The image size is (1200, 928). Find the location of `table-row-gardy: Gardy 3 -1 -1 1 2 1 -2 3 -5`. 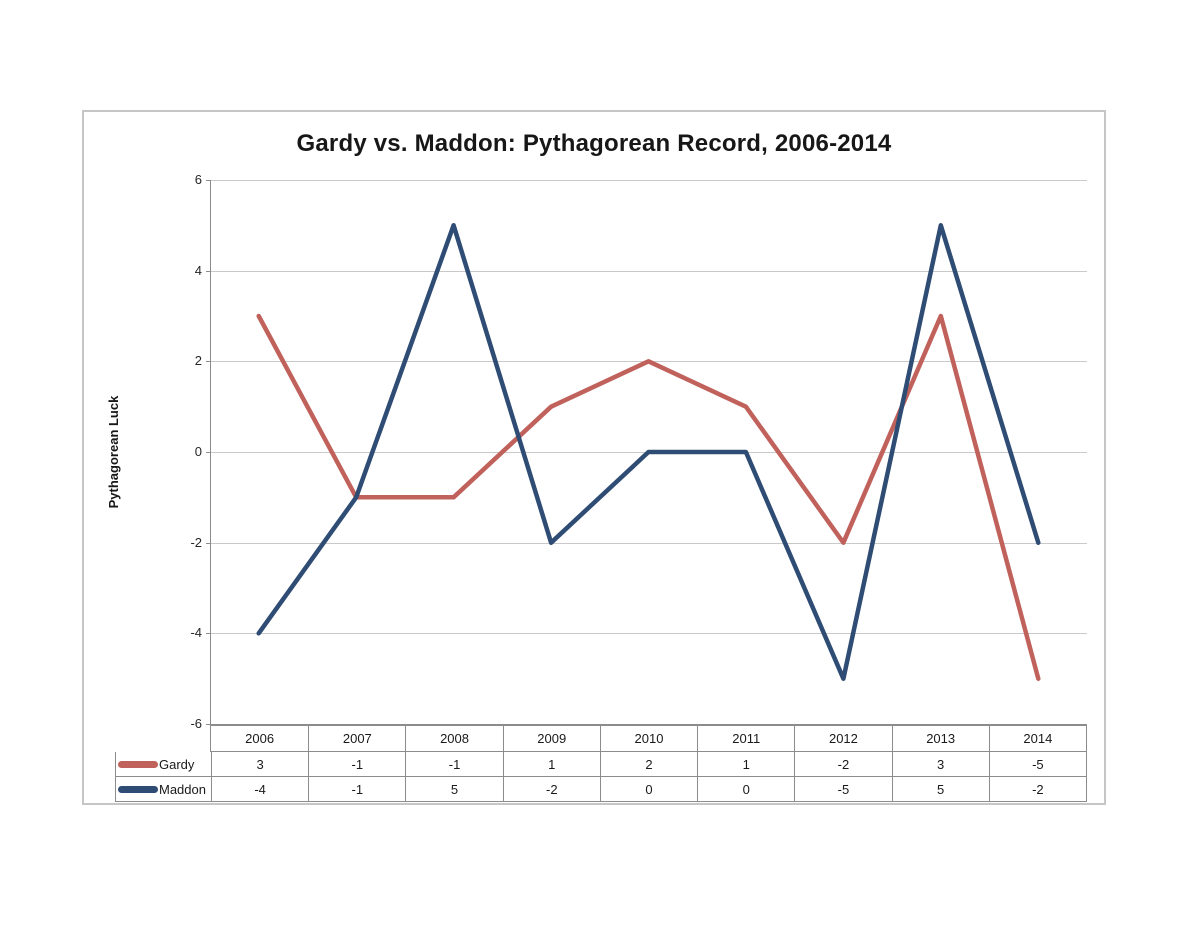

table-row-gardy: Gardy 3 -1 -1 1 2 1 -2 3 -5 is located at coordinates (601, 764).